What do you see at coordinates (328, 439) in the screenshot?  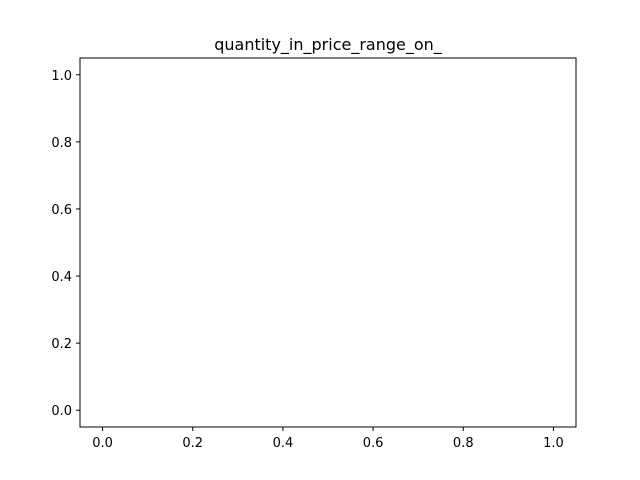 I see `x-axis: 0.0 0.2 0.4 0.6 0.8 1.0` at bounding box center [328, 439].